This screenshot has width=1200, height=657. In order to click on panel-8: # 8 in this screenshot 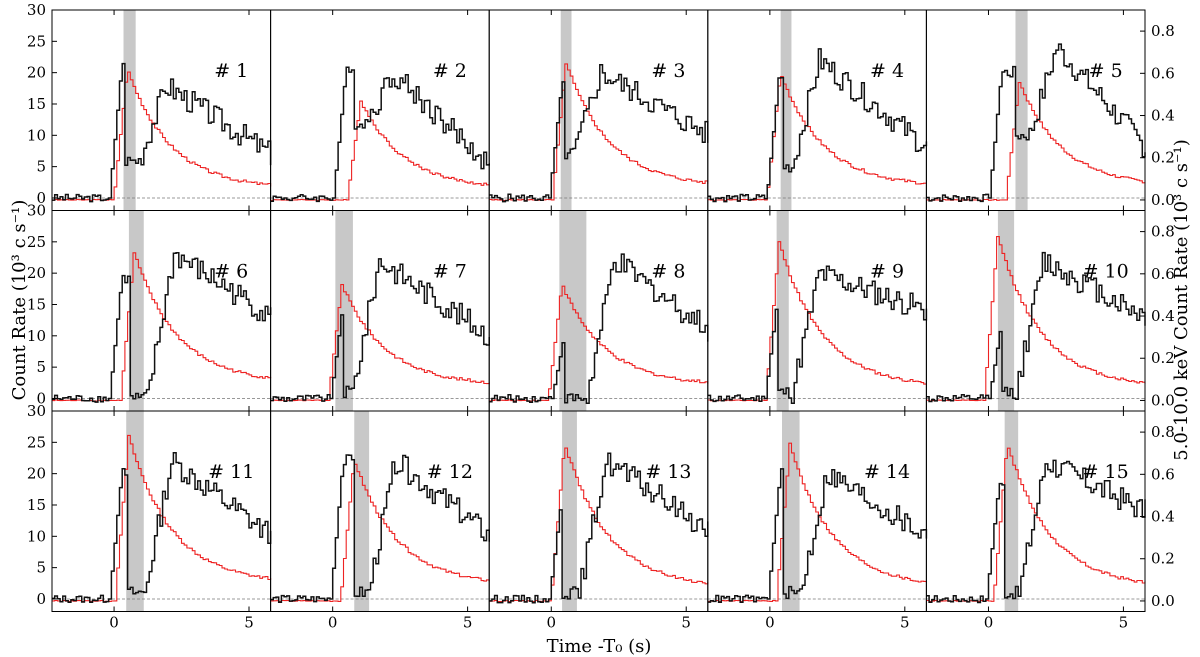, I will do `click(598, 311)`.